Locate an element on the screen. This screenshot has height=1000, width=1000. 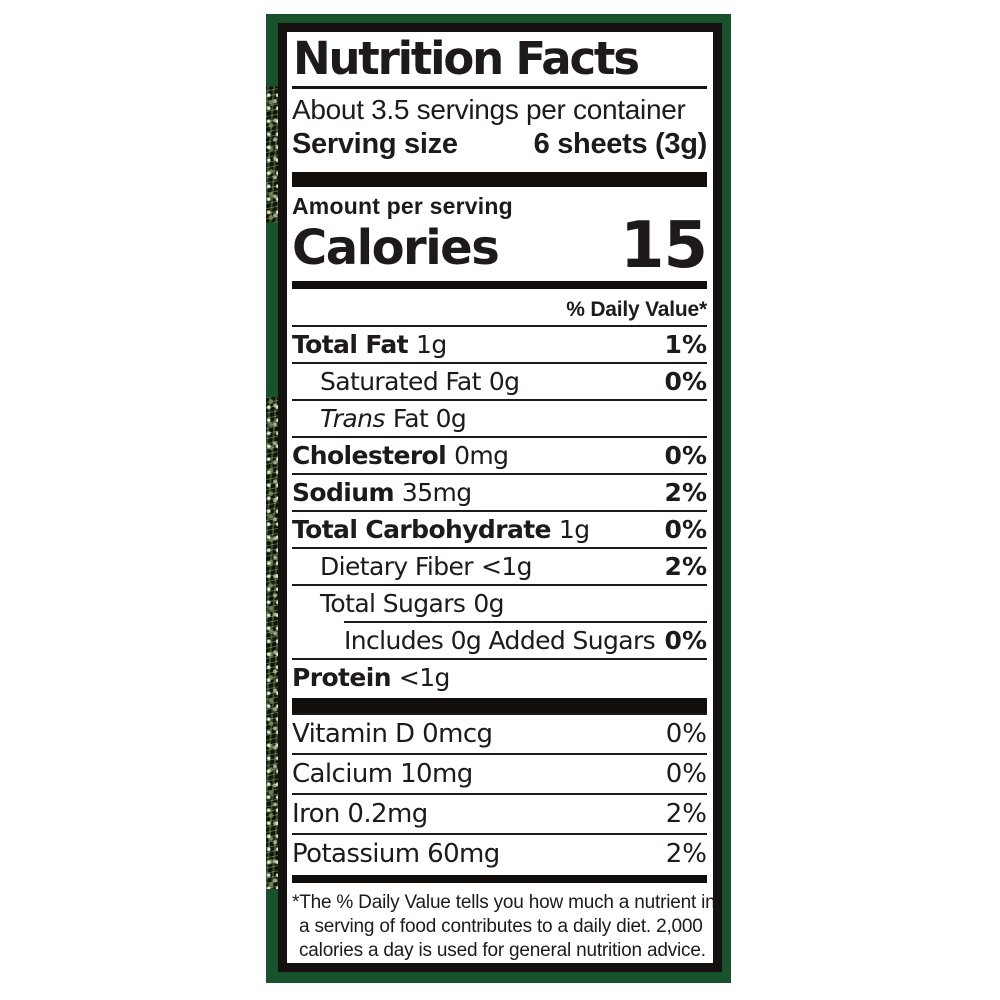
nutrient-row-dietary-fiber: Dietary Fiber <1g 2% is located at coordinates (499, 565).